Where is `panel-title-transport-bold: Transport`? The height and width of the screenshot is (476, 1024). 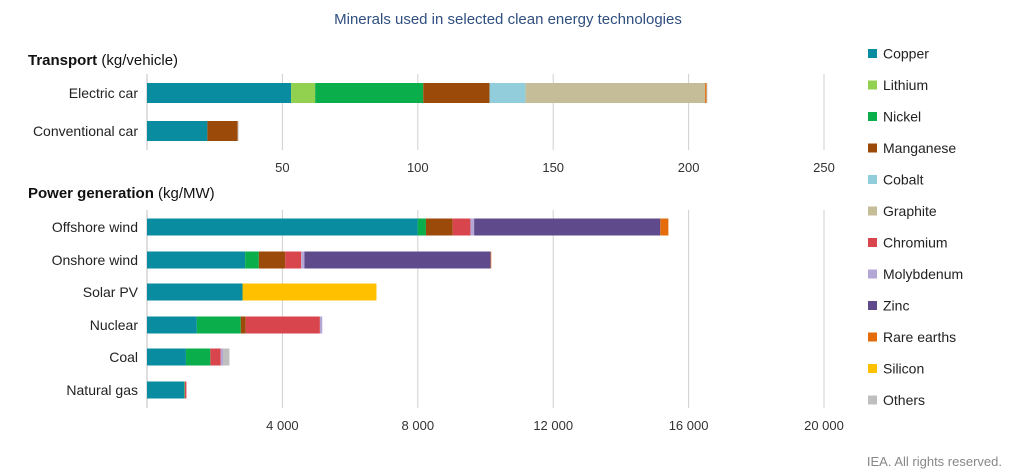 panel-title-transport-bold: Transport is located at coordinates (62, 60).